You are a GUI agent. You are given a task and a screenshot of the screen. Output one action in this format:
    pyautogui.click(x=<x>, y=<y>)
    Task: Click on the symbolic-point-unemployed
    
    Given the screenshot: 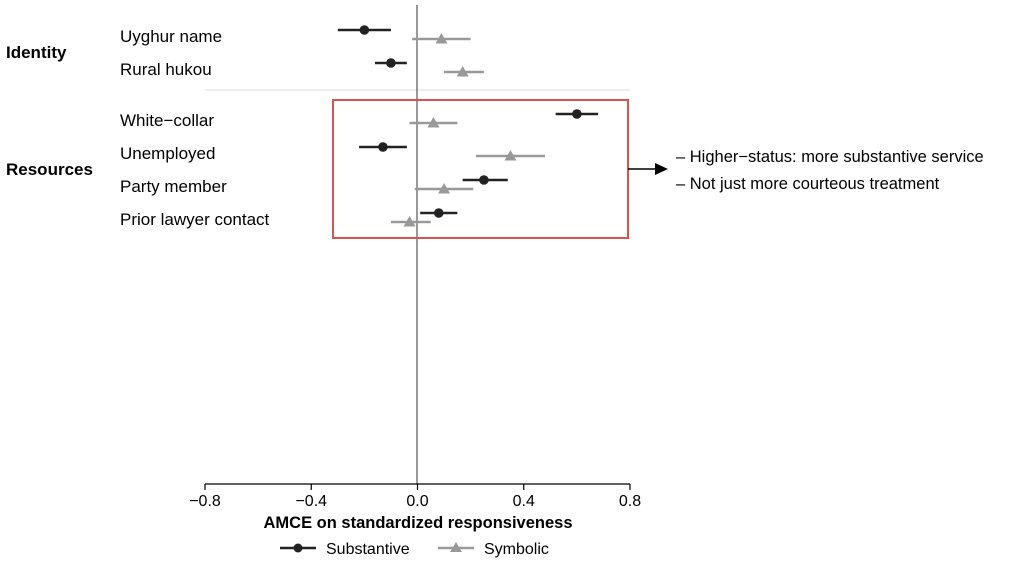 What is the action you would take?
    pyautogui.click(x=510, y=155)
    